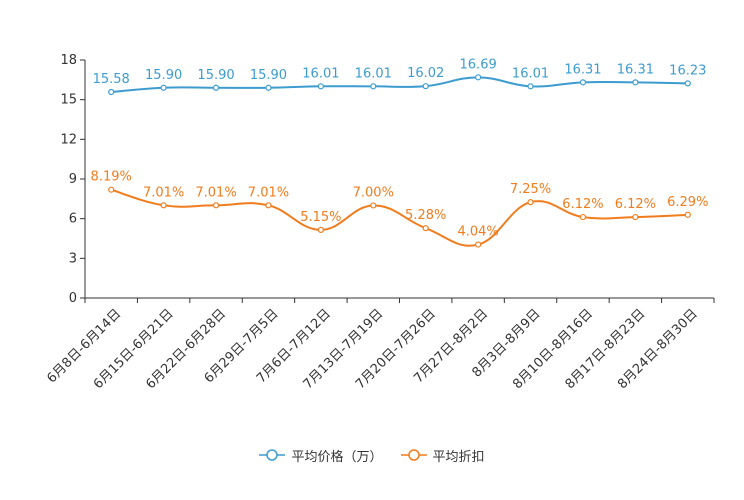  What do you see at coordinates (373, 192) in the screenshot?
I see `series-1-data-label: 7.00%` at bounding box center [373, 192].